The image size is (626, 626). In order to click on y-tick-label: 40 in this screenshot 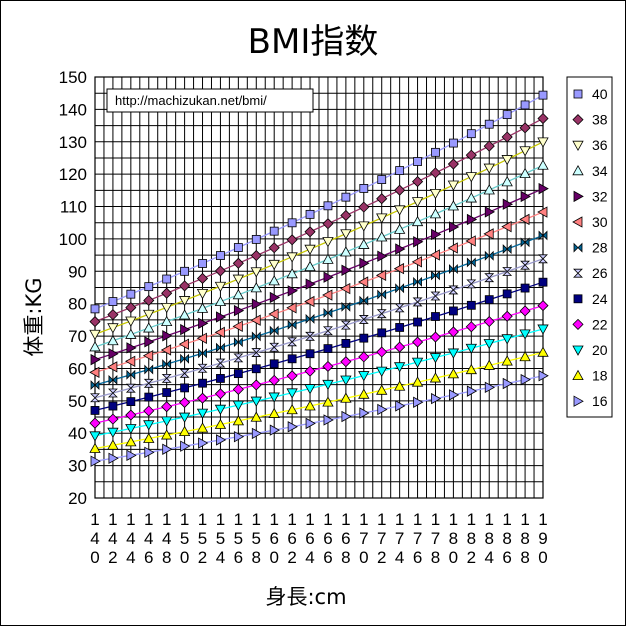, I will do `click(77, 433)`.